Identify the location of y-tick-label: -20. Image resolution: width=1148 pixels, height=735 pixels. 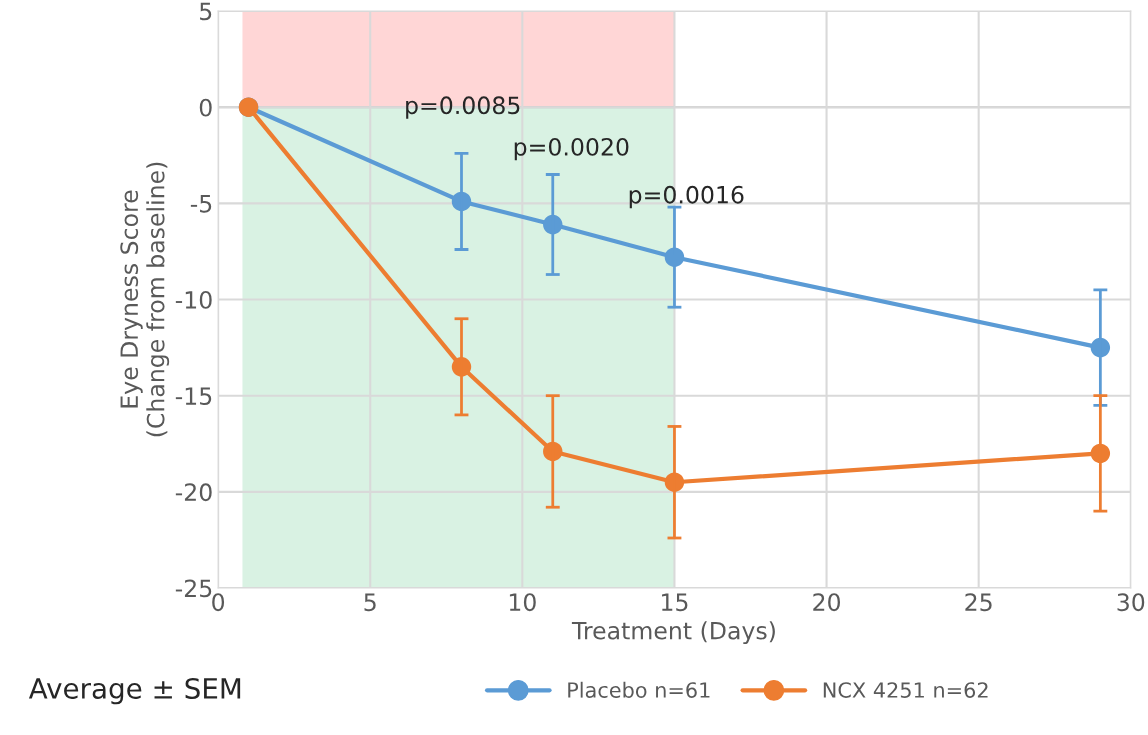
(193, 492).